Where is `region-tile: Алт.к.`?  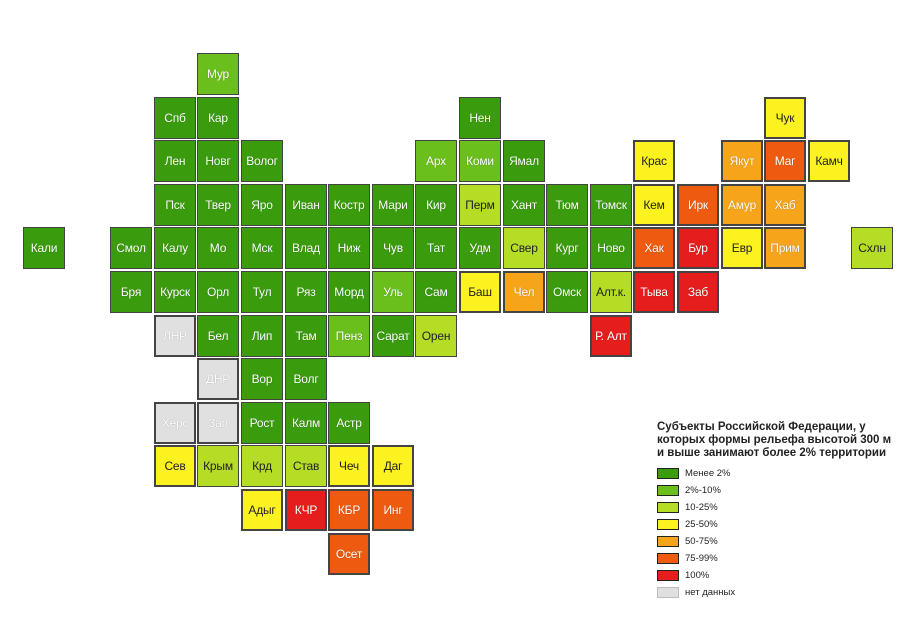
region-tile: Алт.к. is located at coordinates (611, 292).